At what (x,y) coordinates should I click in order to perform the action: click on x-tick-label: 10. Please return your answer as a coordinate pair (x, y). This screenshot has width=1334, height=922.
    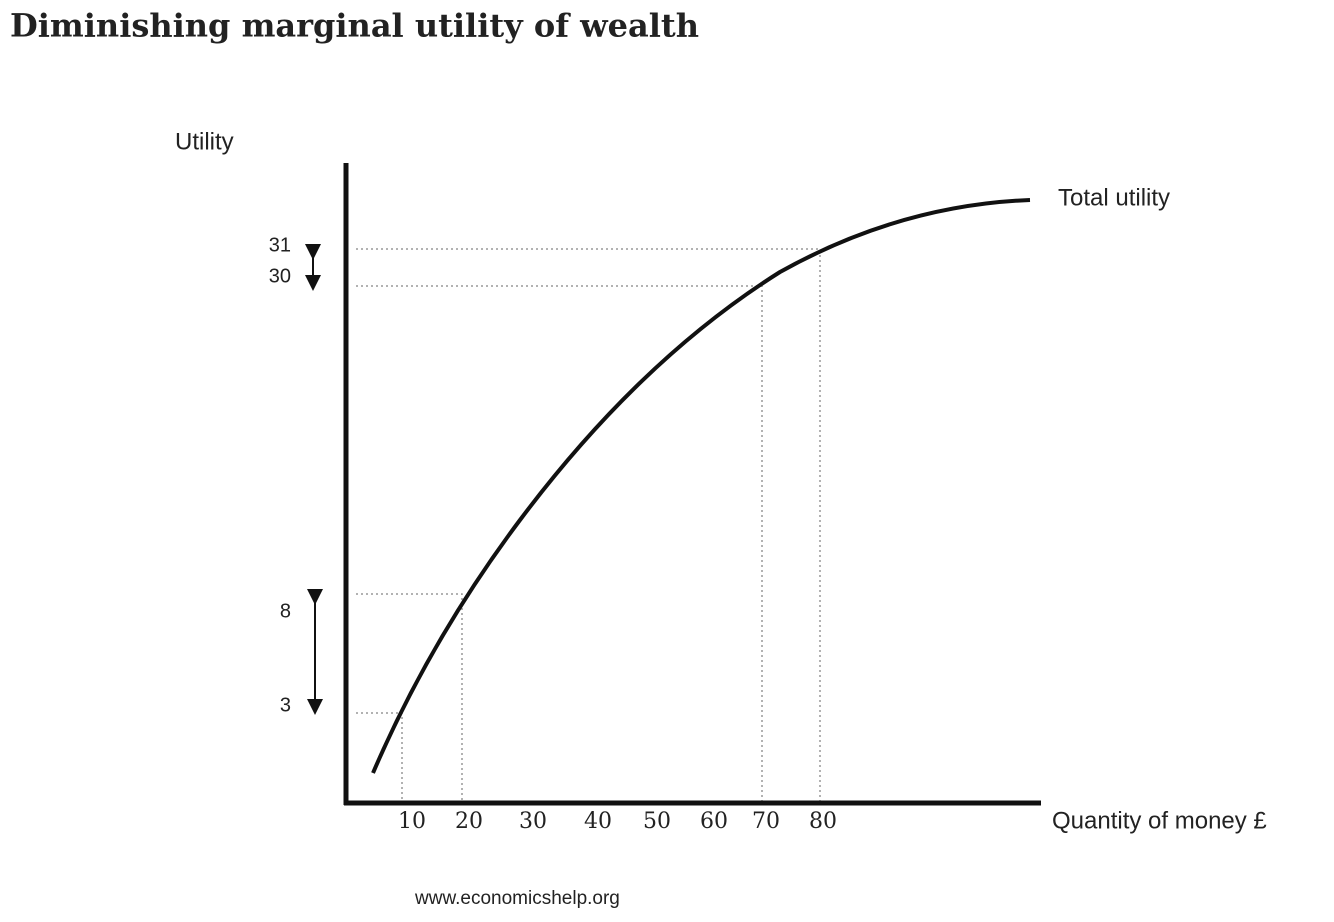
    Looking at the image, I should click on (412, 821).